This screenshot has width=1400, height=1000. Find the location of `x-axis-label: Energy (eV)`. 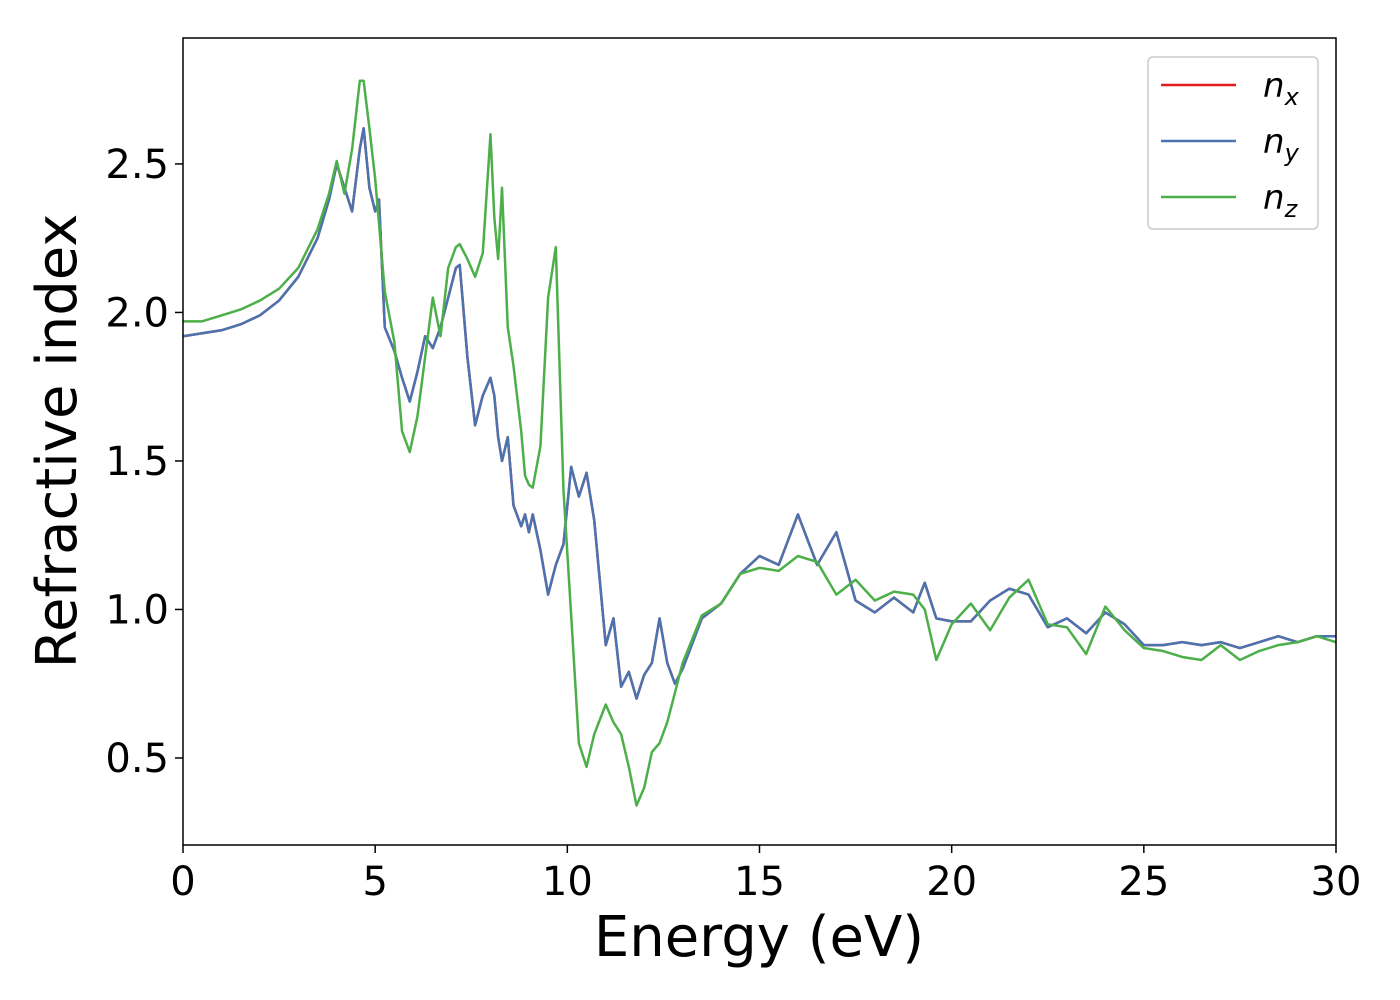

x-axis-label: Energy (eV) is located at coordinates (759, 937).